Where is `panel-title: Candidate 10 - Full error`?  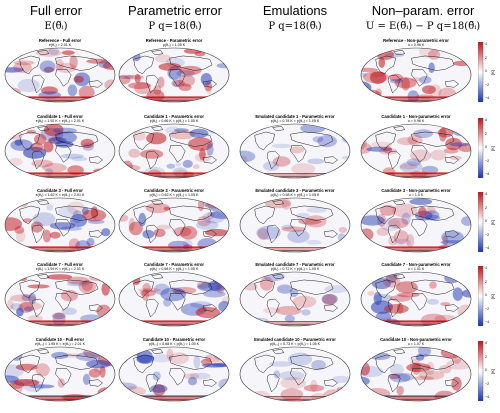 panel-title: Candidate 10 - Full error is located at coordinates (60, 339).